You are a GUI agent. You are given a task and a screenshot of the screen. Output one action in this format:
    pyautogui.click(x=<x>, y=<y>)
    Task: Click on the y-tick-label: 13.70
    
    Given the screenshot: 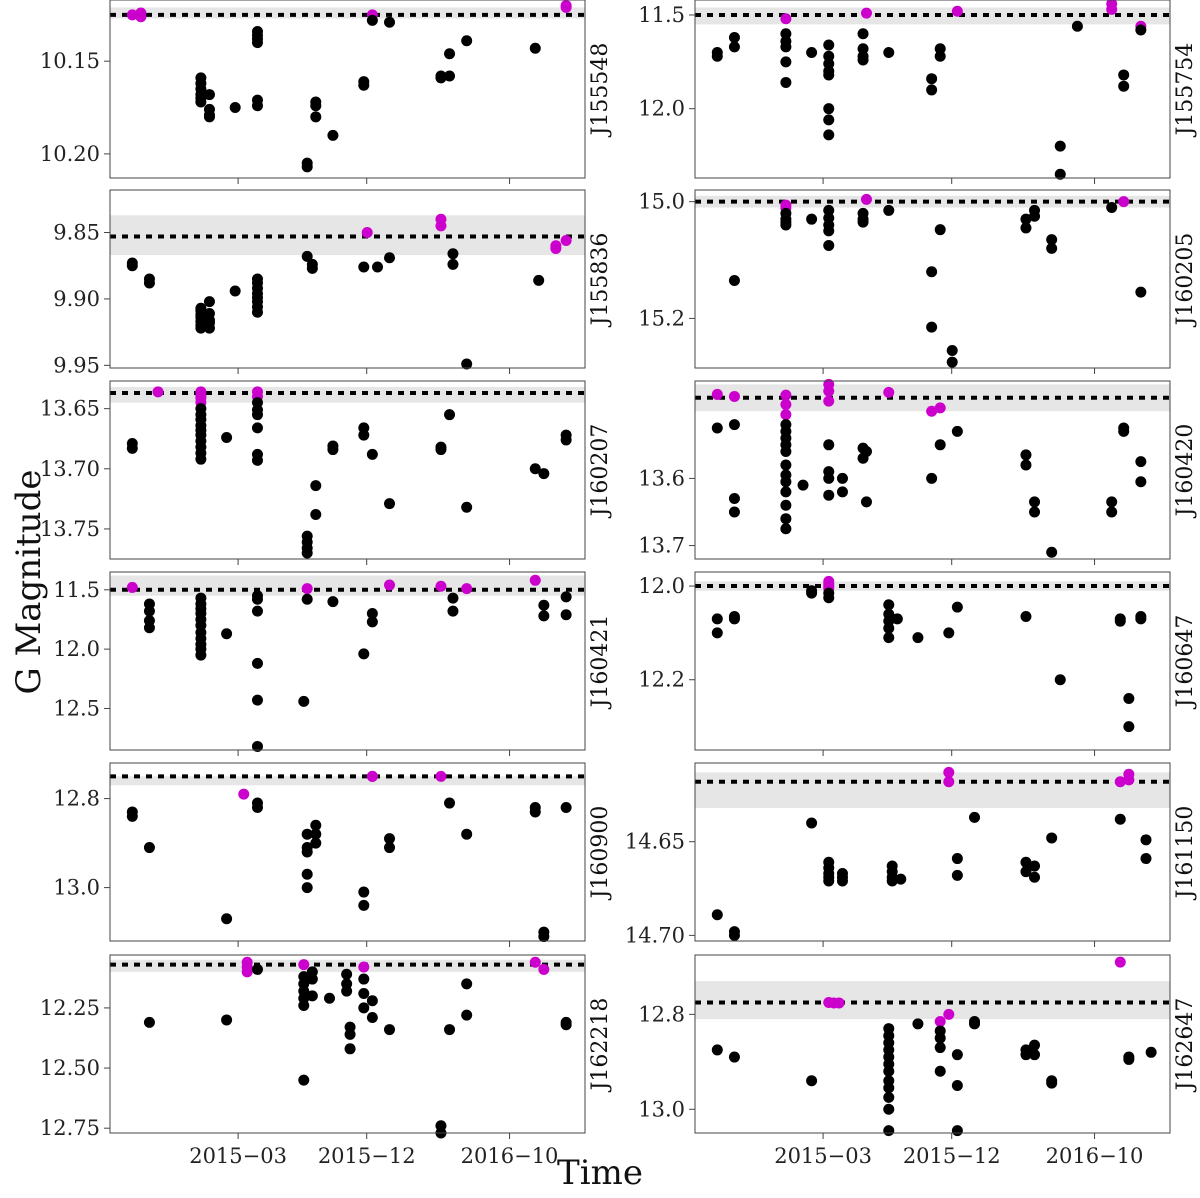 What is the action you would take?
    pyautogui.click(x=70, y=469)
    